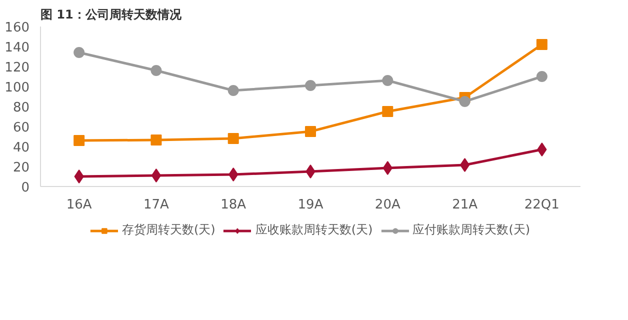 This screenshot has width=628, height=320. Describe the element at coordinates (21, 148) in the screenshot. I see `y-tick-label: 40` at that location.